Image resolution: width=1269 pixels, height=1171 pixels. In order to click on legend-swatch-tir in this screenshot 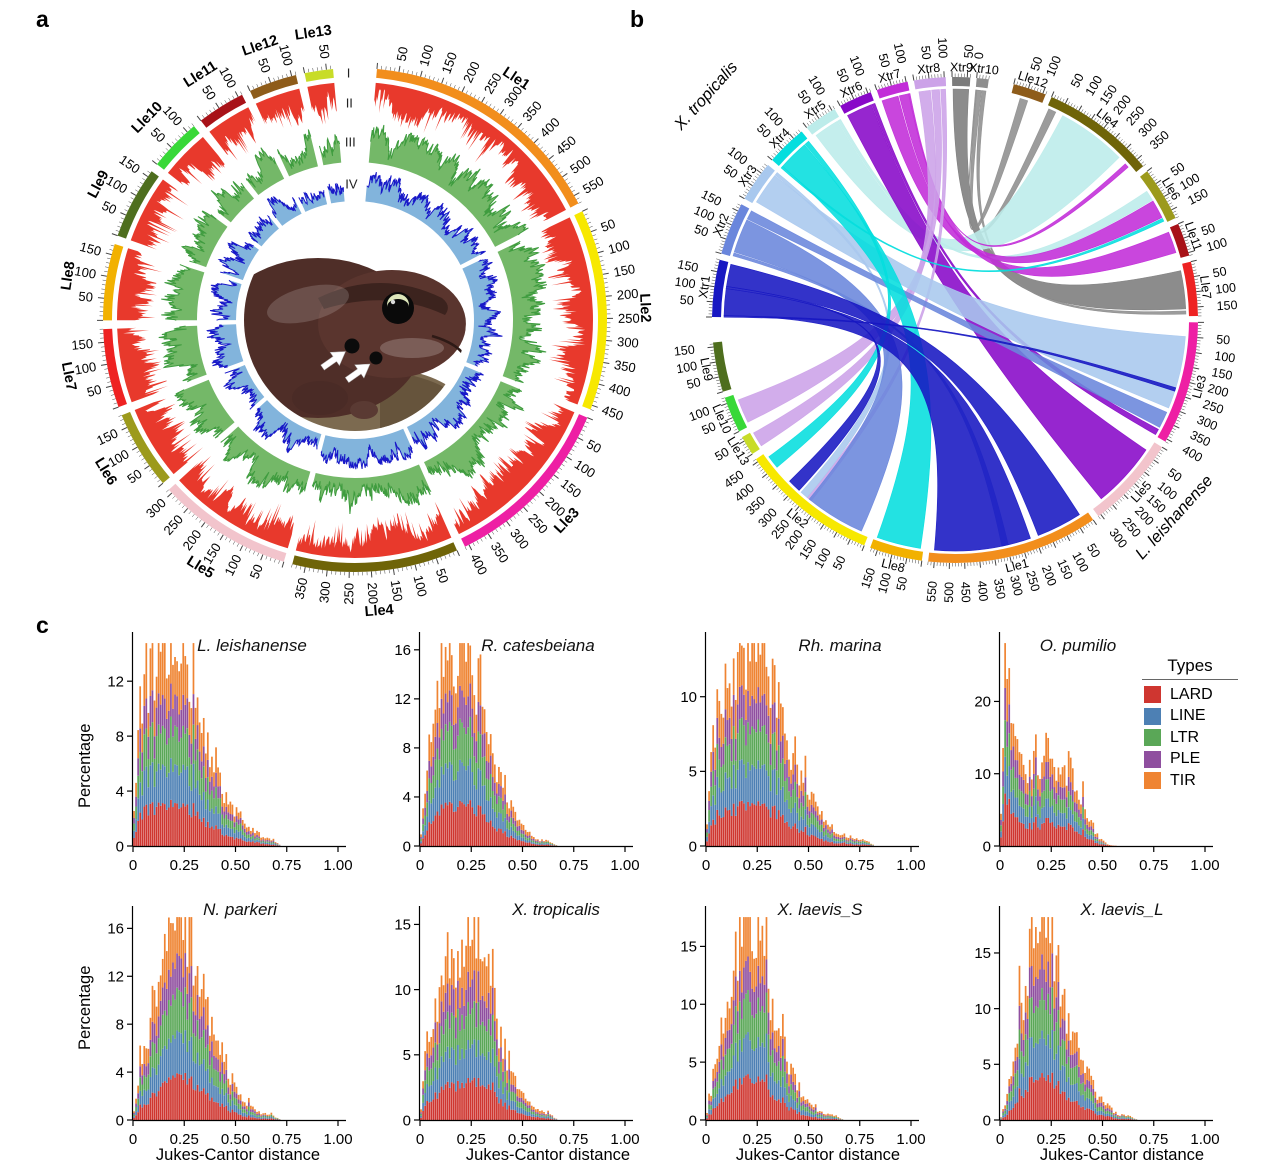, I will do `click(1152, 781)`.